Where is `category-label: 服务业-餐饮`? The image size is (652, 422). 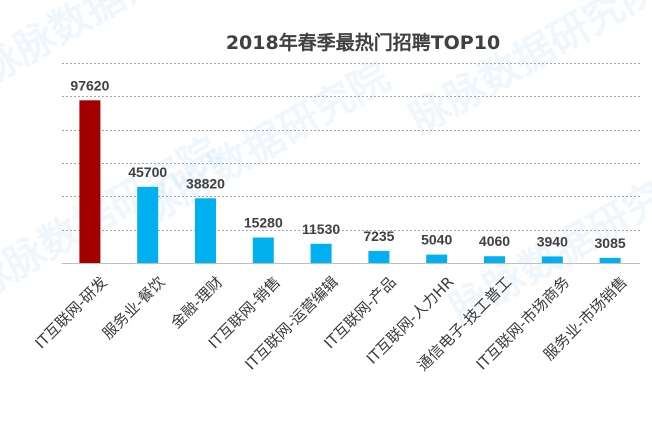 category-label: 服务业-餐饮 is located at coordinates (134, 308).